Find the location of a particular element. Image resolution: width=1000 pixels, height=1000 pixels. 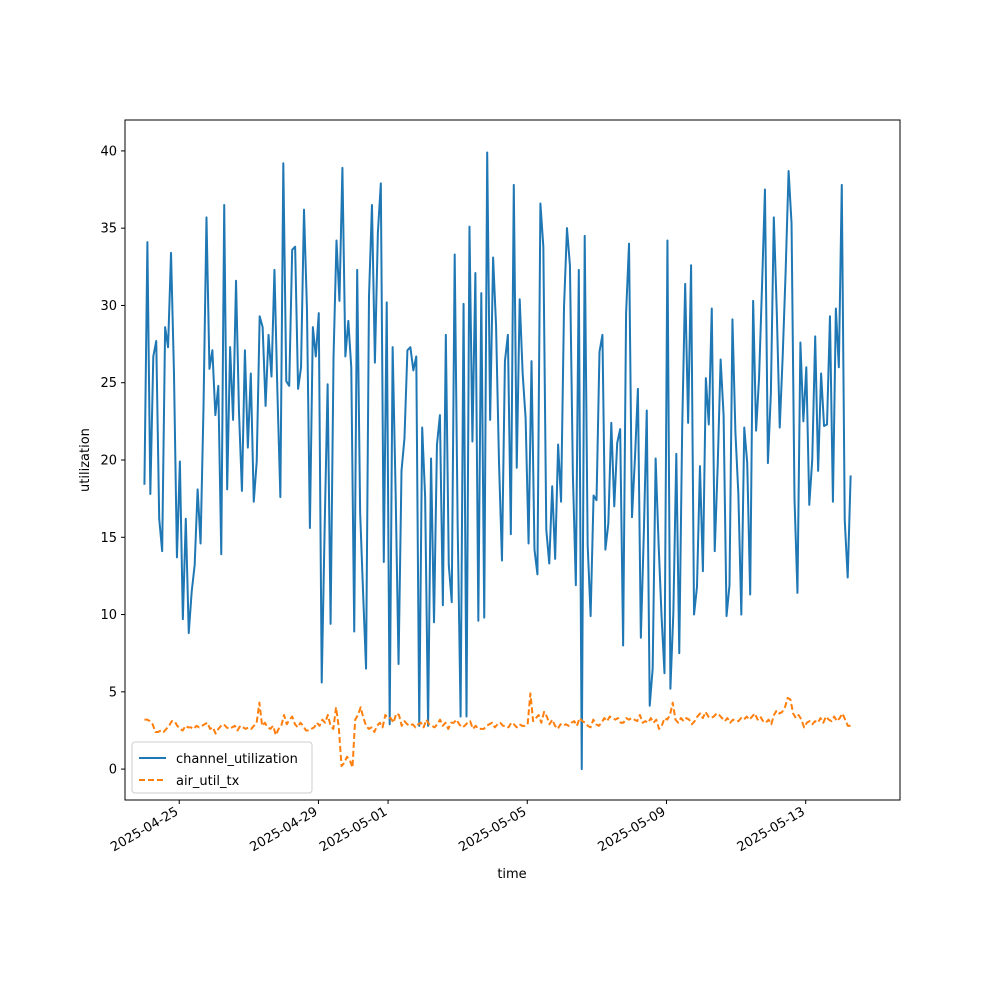

y-tick-label-5: 5 is located at coordinates (113, 692).